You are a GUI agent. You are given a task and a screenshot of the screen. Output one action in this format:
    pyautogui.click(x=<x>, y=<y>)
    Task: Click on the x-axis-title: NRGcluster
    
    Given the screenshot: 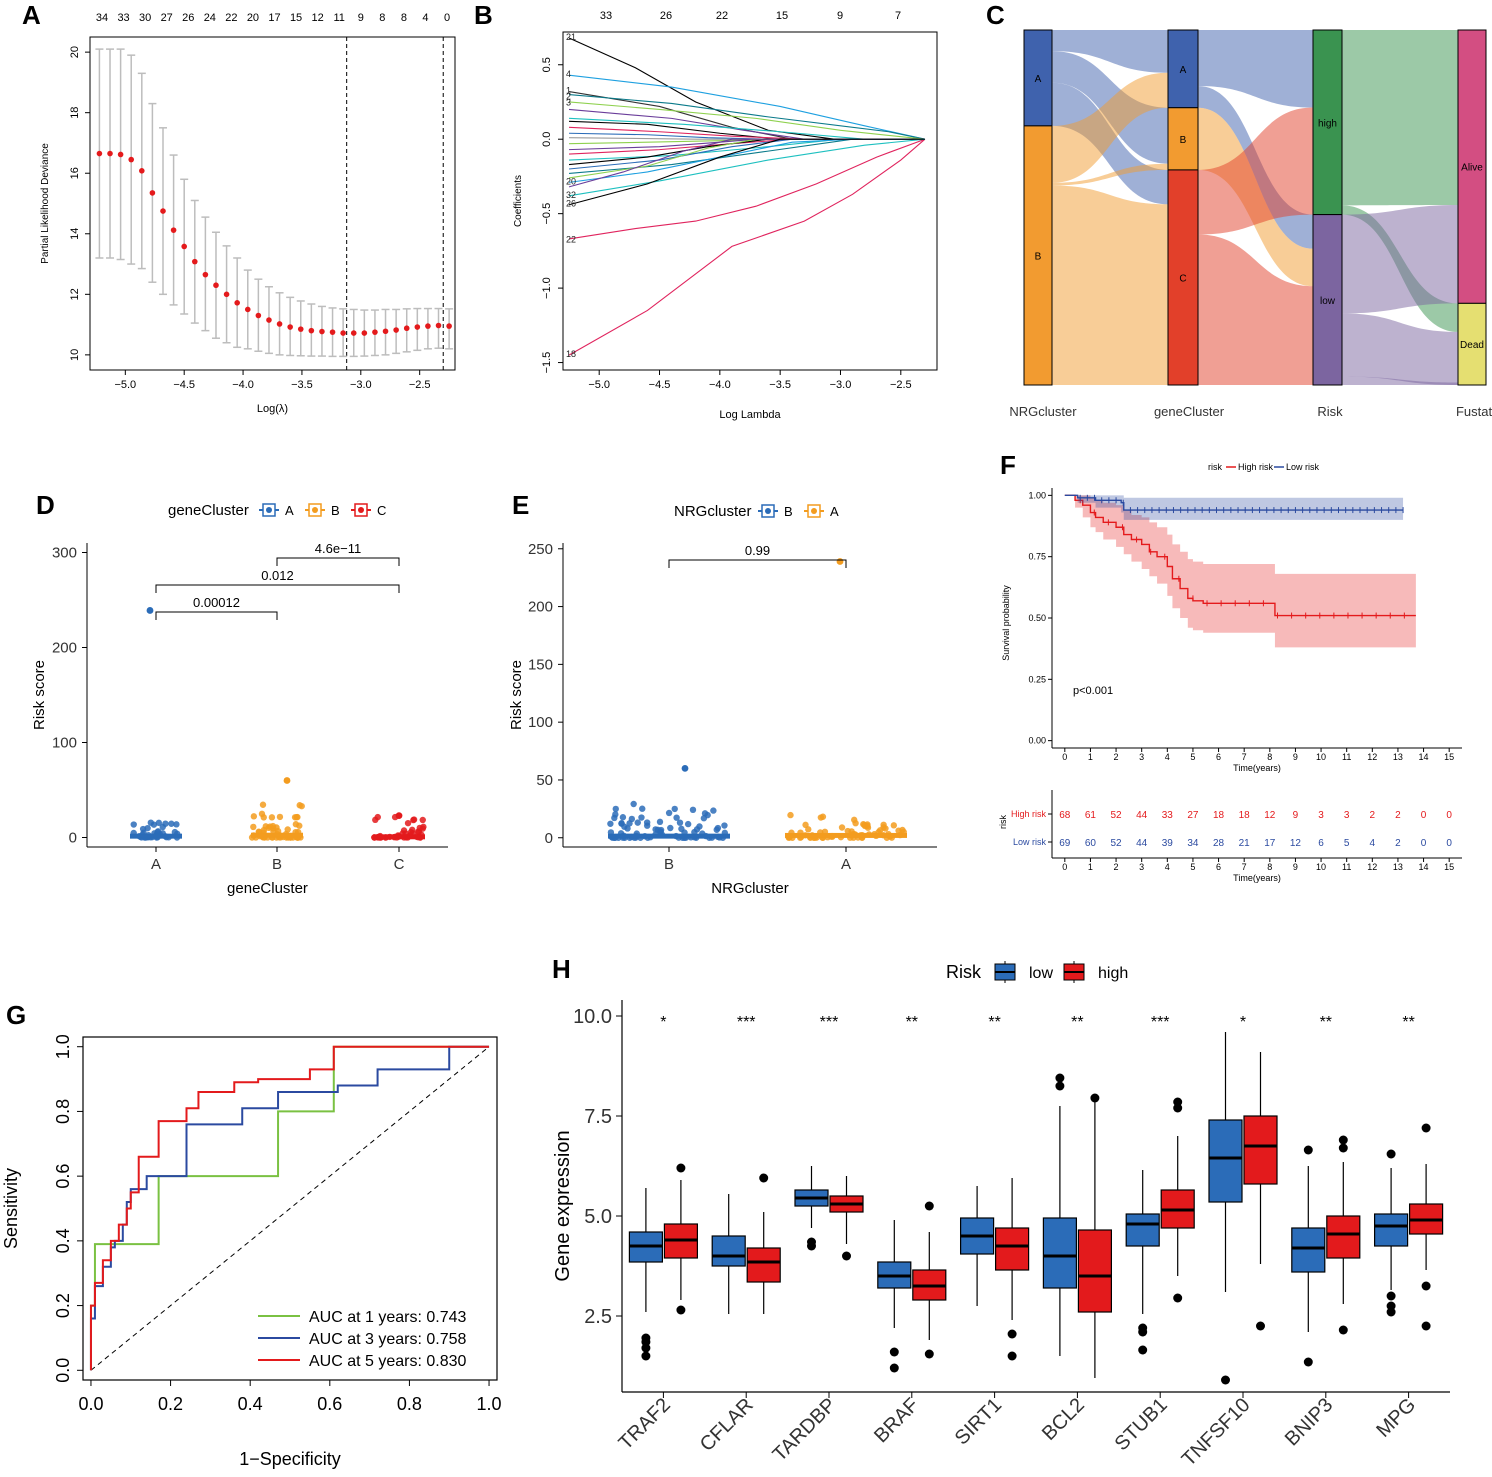 What is the action you would take?
    pyautogui.click(x=750, y=888)
    